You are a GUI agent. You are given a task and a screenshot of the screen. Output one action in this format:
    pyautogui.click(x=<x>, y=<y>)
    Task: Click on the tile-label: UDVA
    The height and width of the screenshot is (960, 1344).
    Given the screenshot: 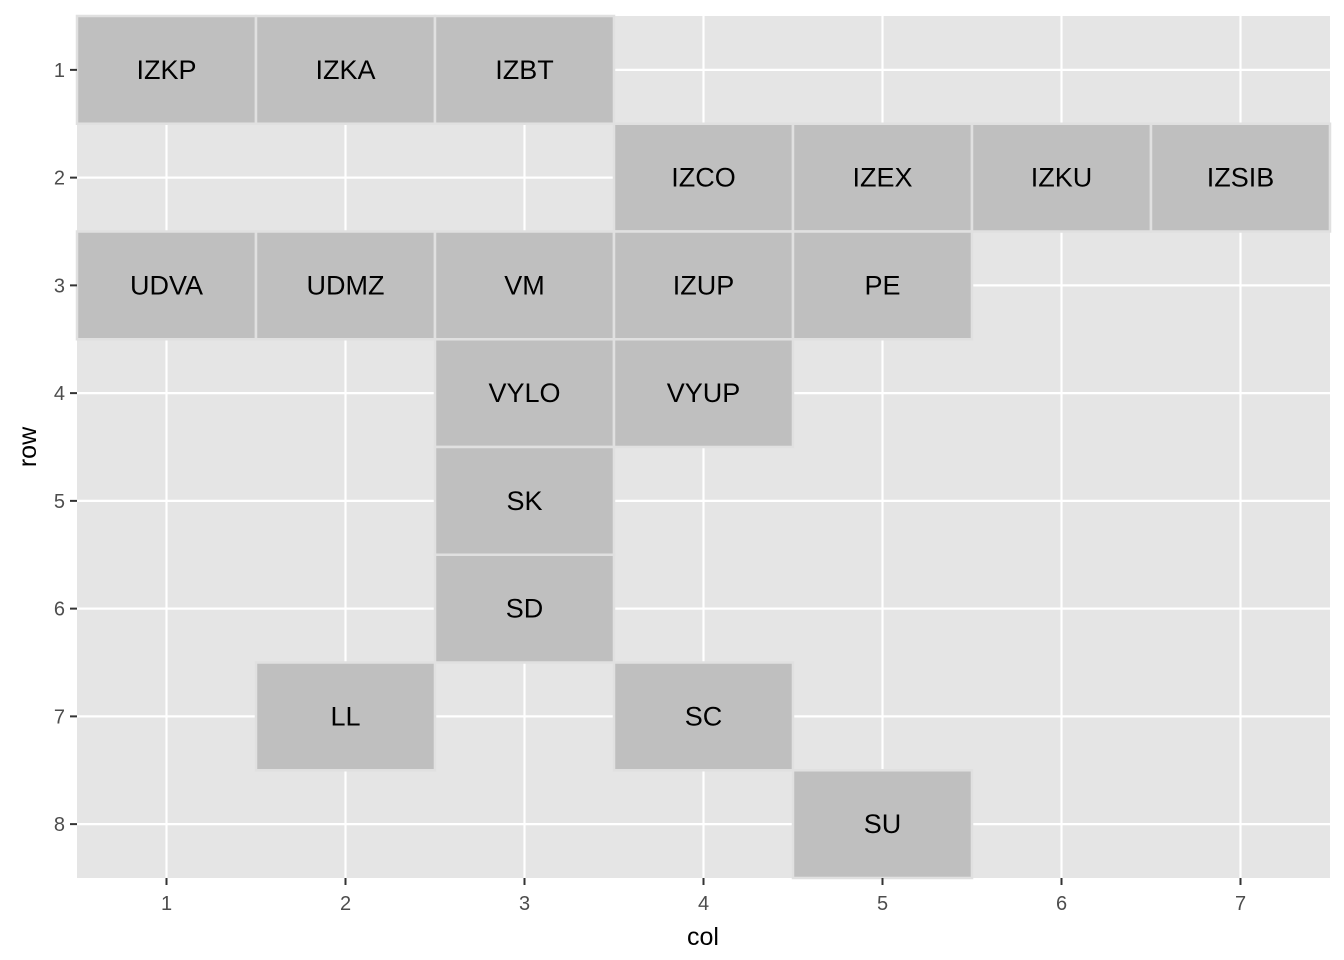 What is the action you would take?
    pyautogui.click(x=166, y=285)
    